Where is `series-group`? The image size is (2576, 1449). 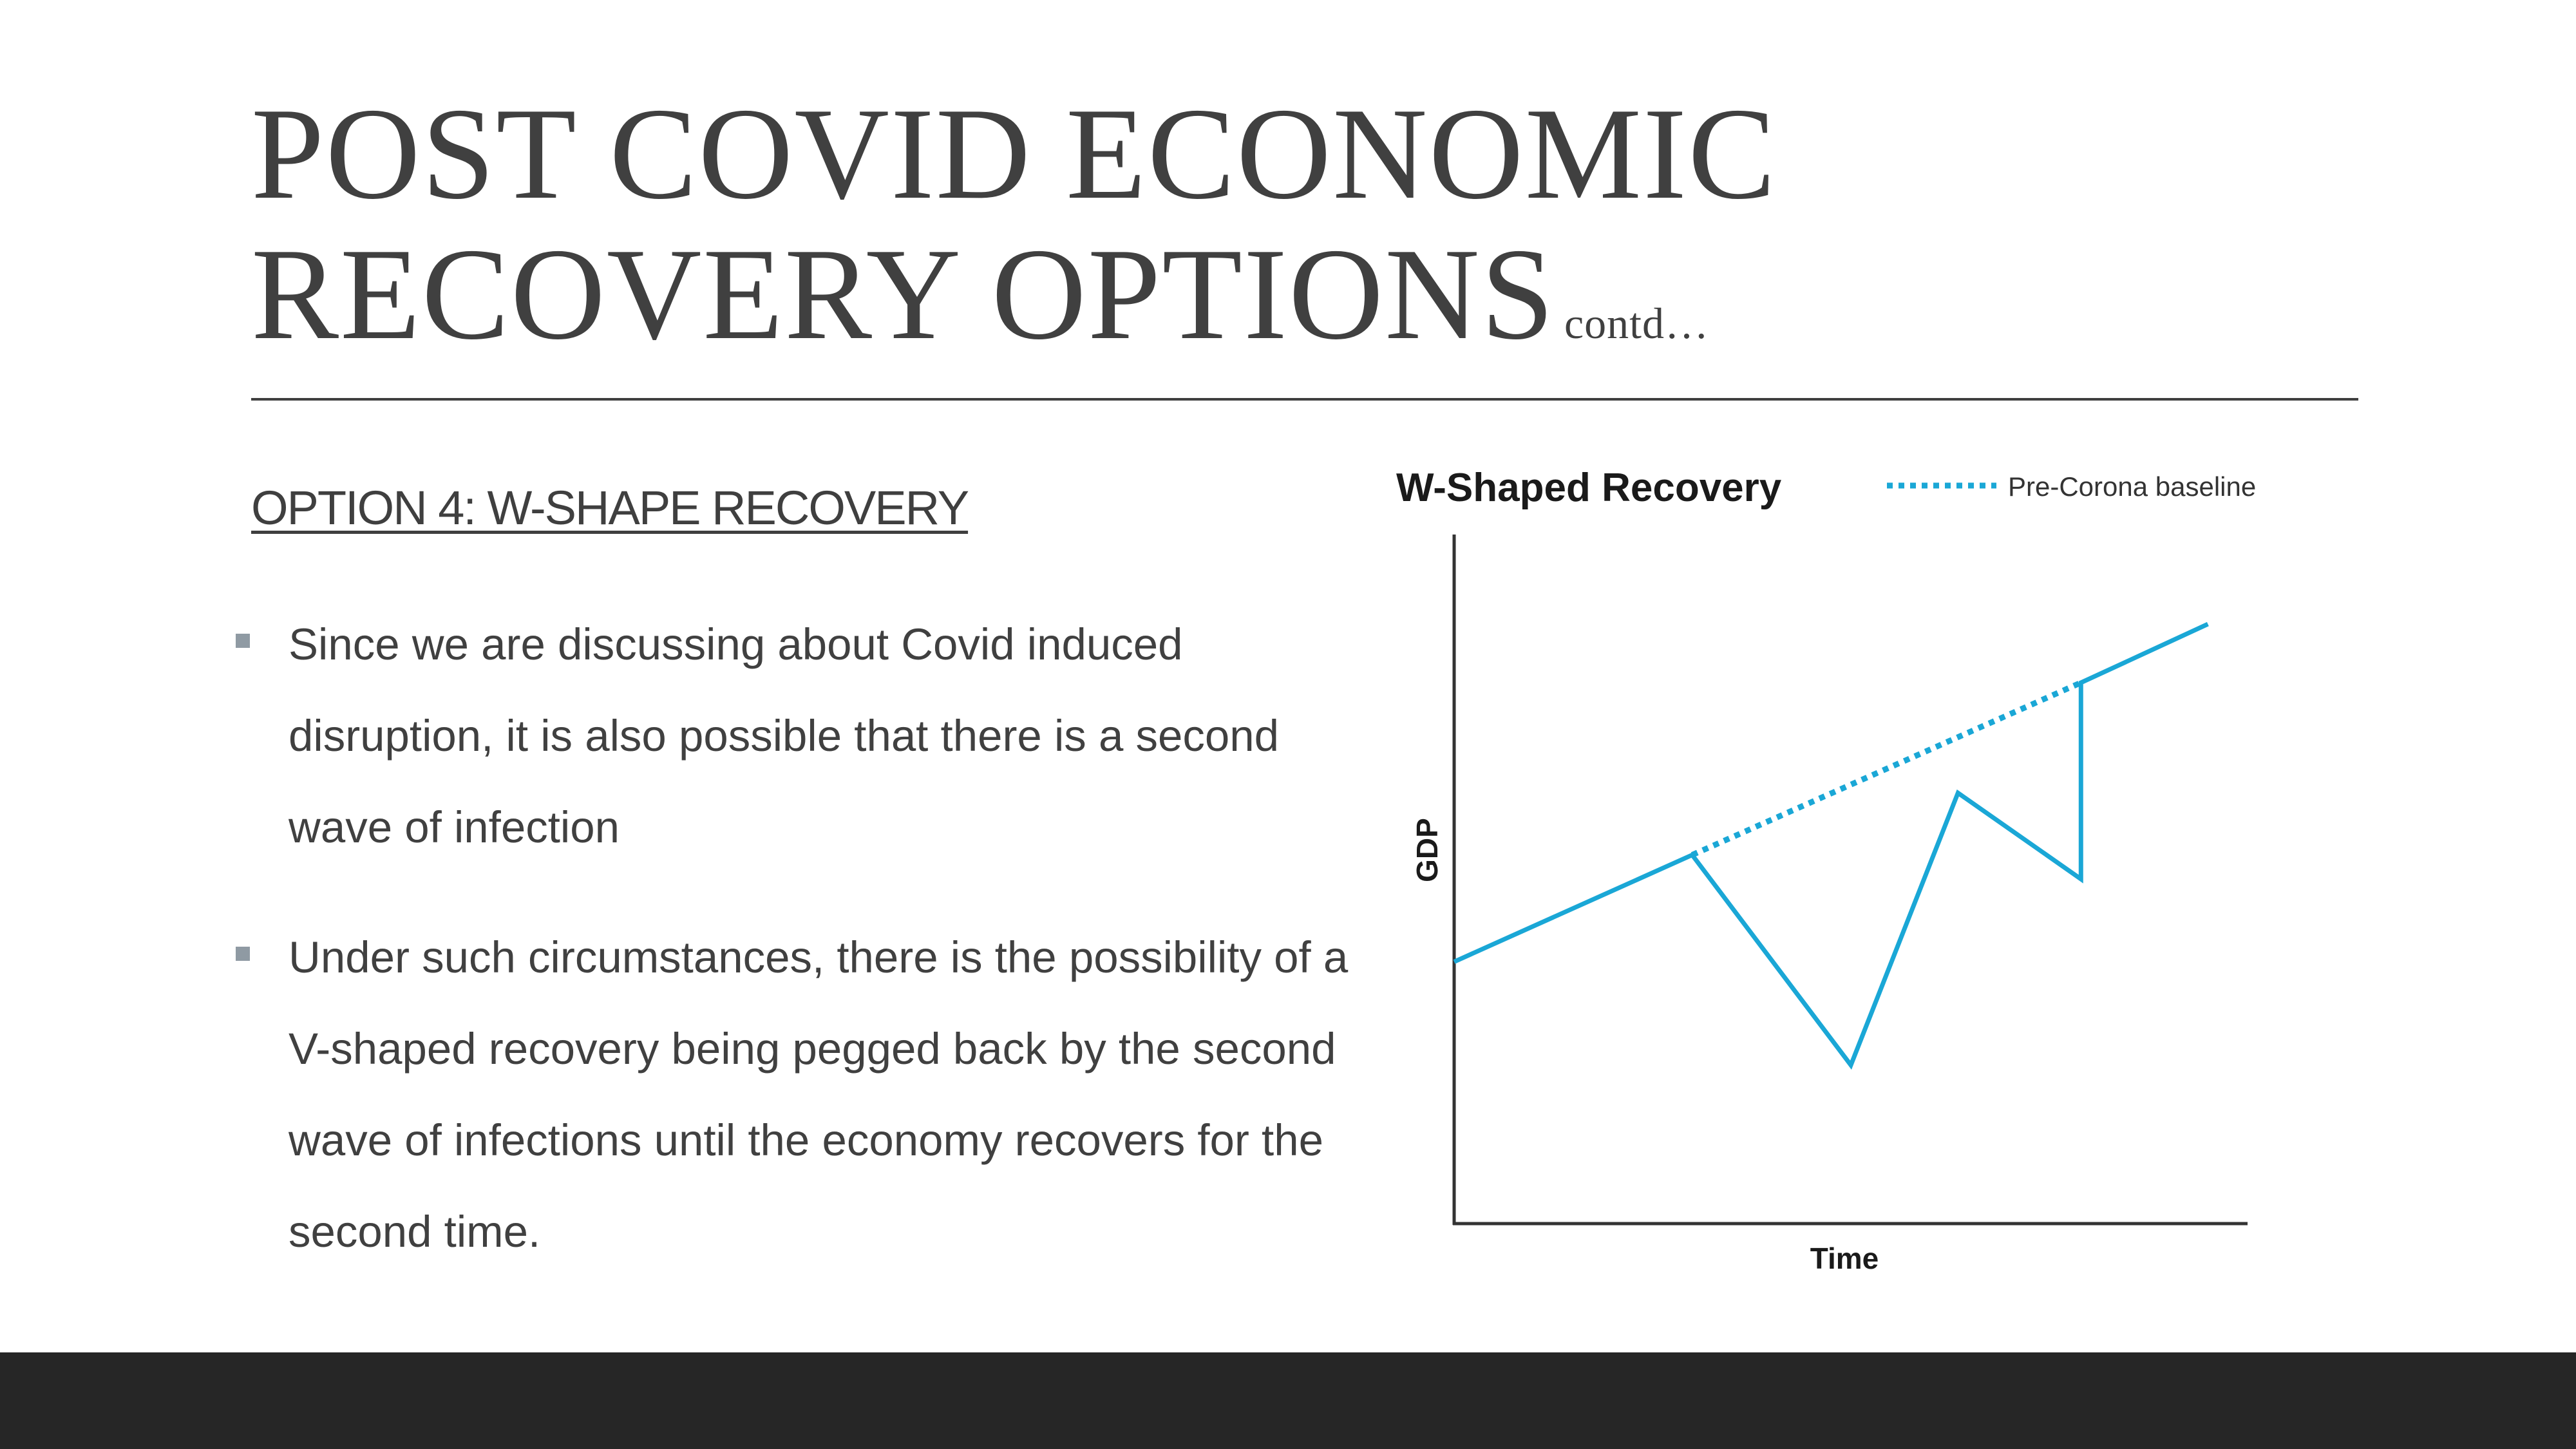 series-group is located at coordinates (1831, 846).